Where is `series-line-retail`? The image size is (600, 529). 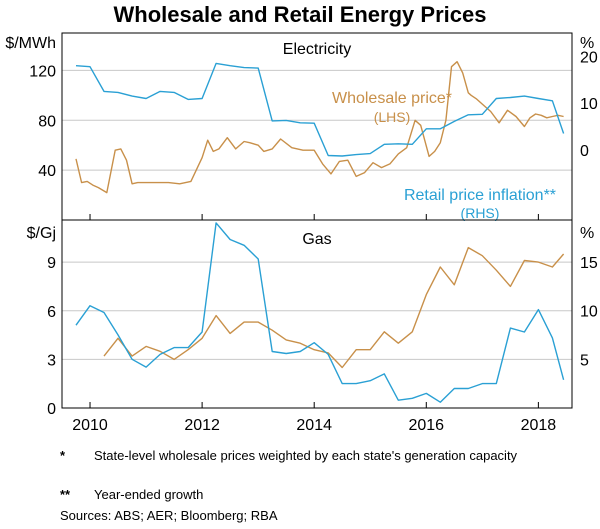
series-line-retail is located at coordinates (320, 109).